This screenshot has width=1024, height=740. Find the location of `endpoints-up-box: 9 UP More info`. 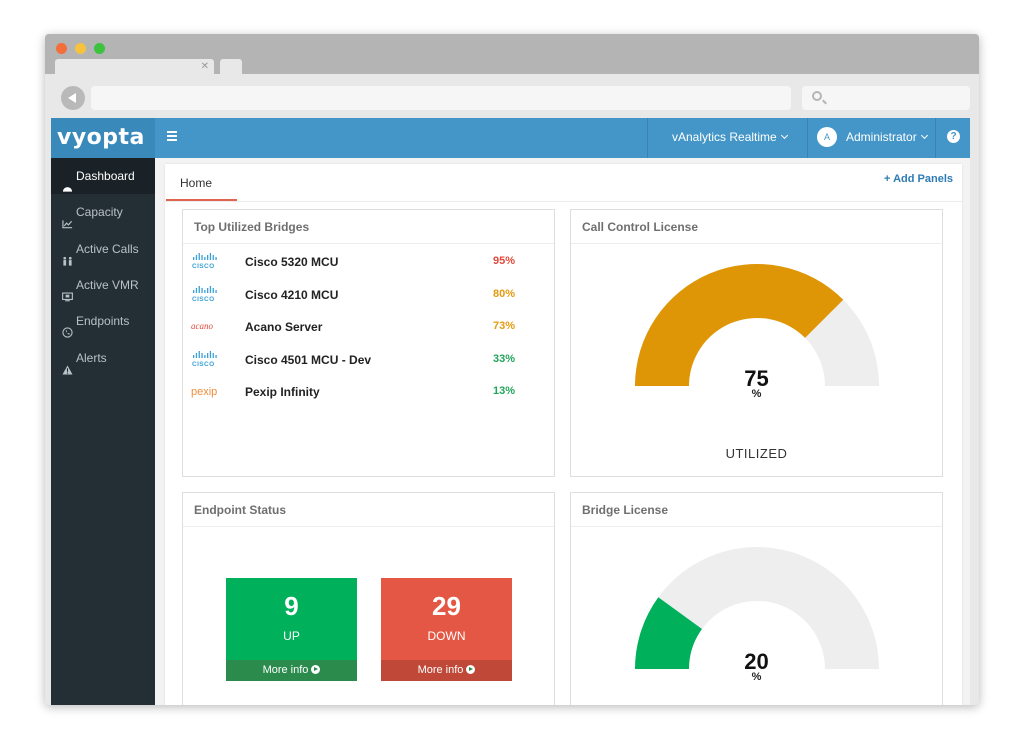

endpoints-up-box: 9 UP More info is located at coordinates (291, 629).